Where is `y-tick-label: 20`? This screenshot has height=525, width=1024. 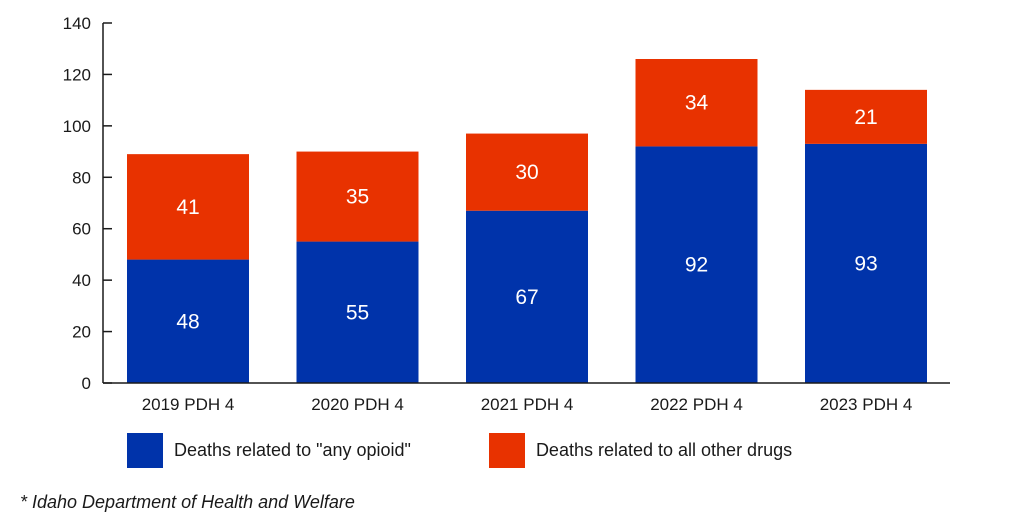
y-tick-label: 20 is located at coordinates (81, 332).